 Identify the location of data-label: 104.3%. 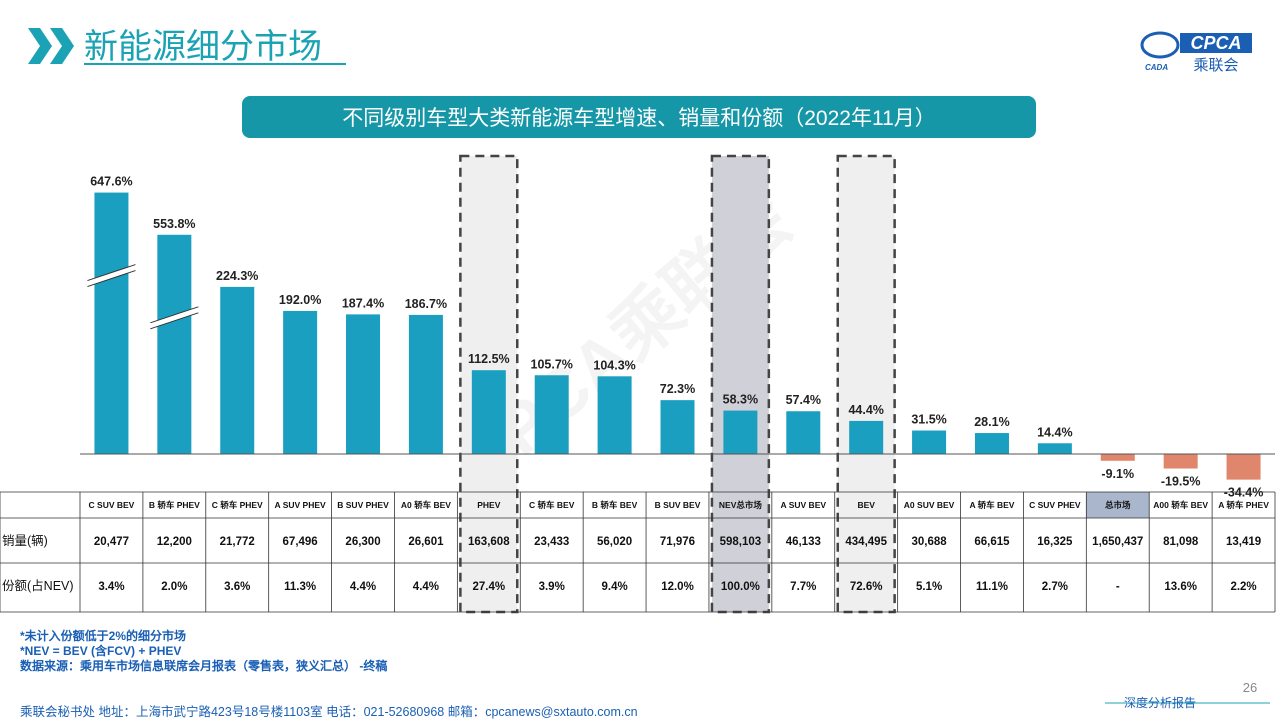
(614, 365).